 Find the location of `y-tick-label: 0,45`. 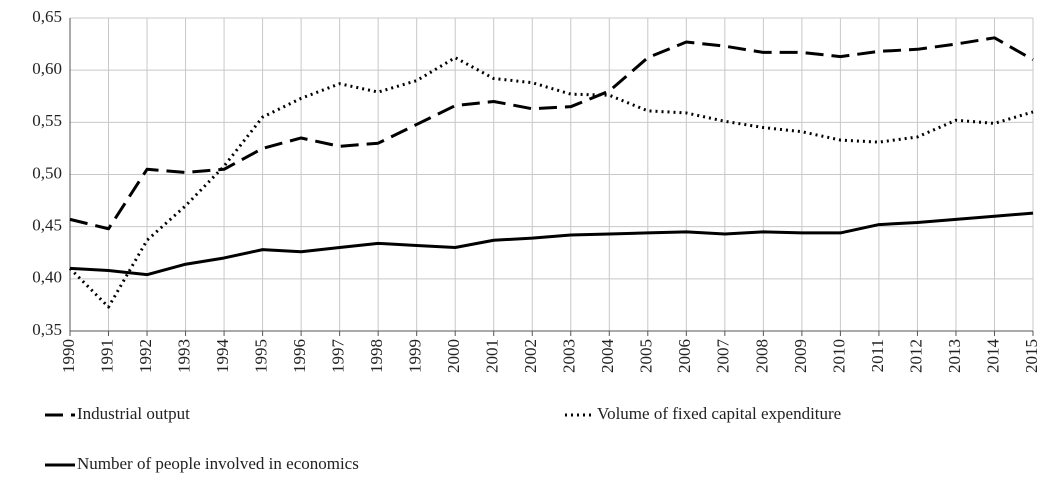

y-tick-label: 0,45 is located at coordinates (47, 225).